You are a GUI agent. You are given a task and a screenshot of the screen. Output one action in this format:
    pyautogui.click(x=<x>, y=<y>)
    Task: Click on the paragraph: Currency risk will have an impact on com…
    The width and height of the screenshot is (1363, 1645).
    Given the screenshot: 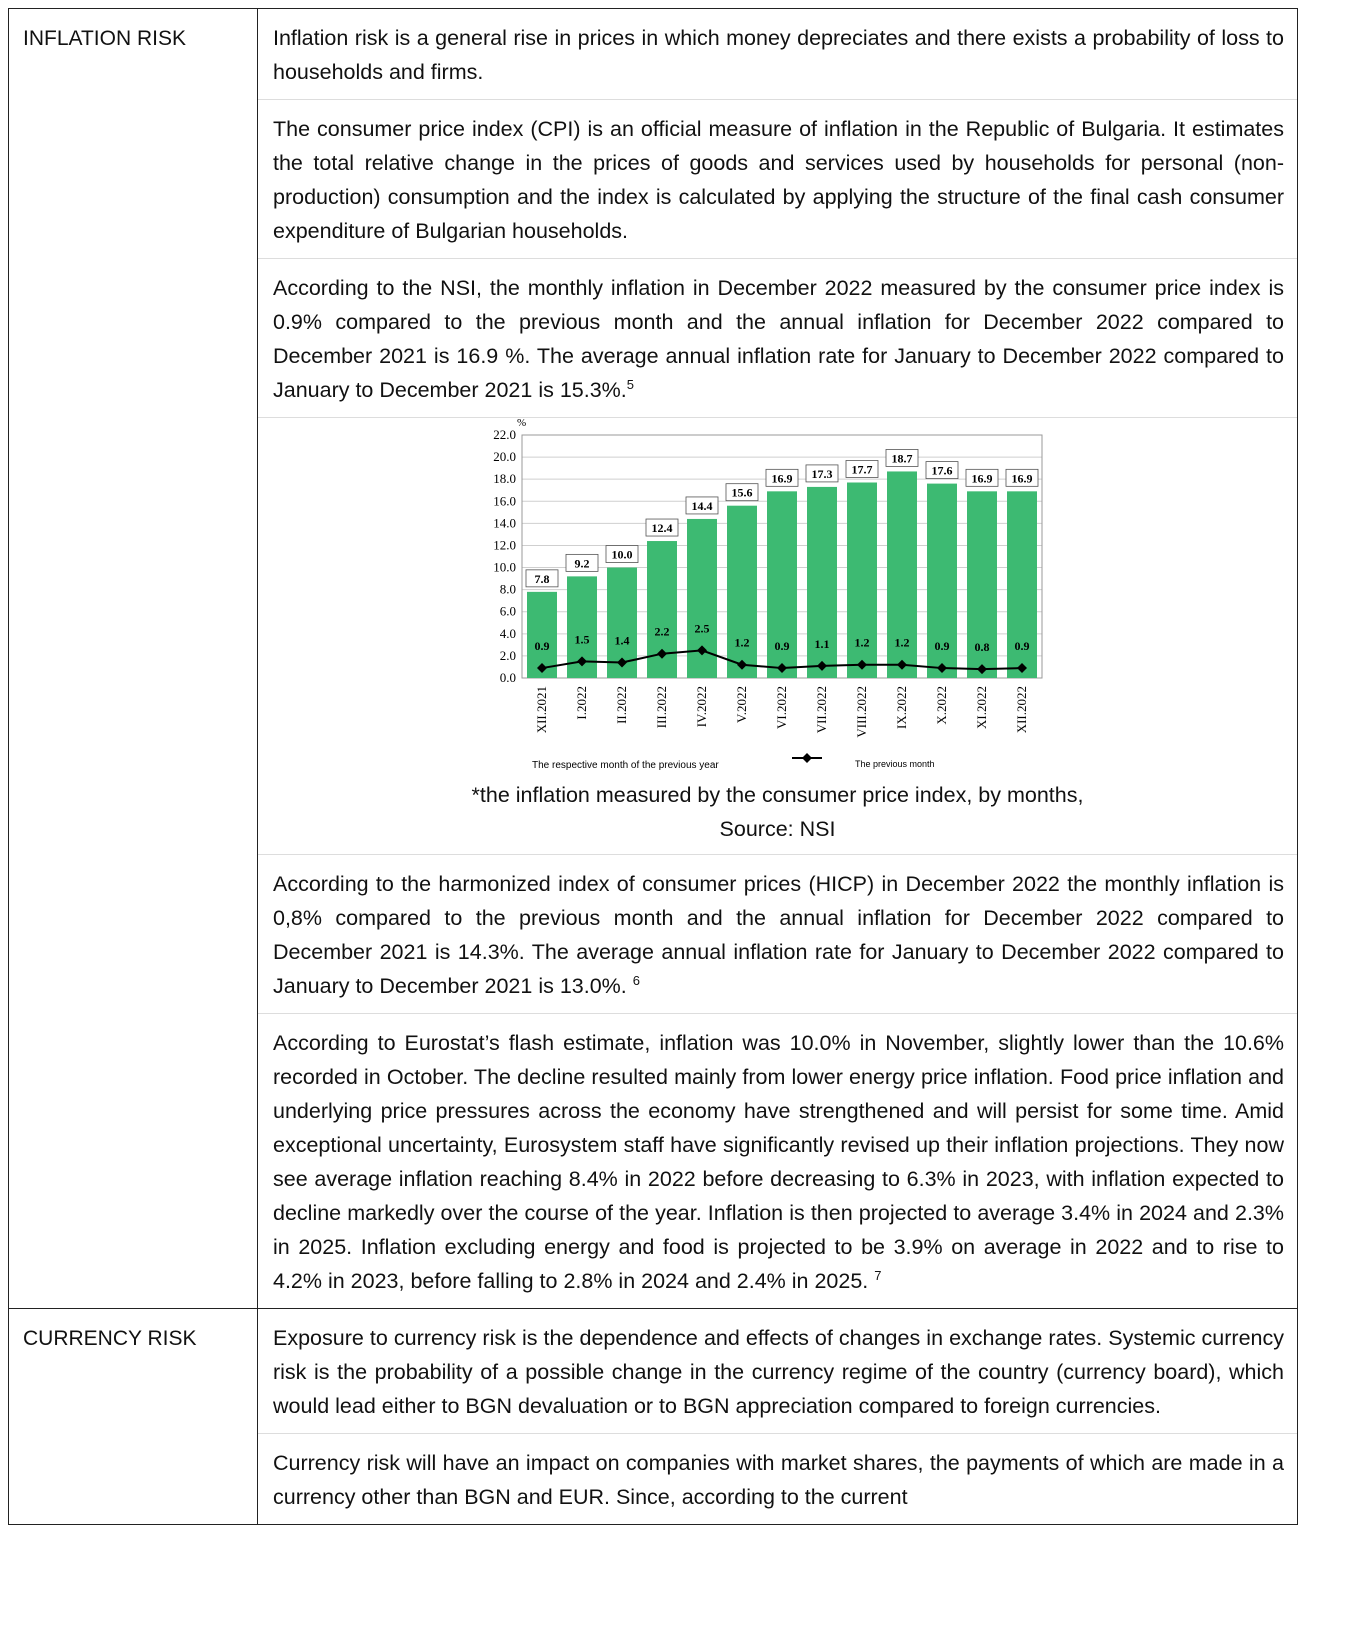 What is the action you would take?
    pyautogui.click(x=777, y=1479)
    